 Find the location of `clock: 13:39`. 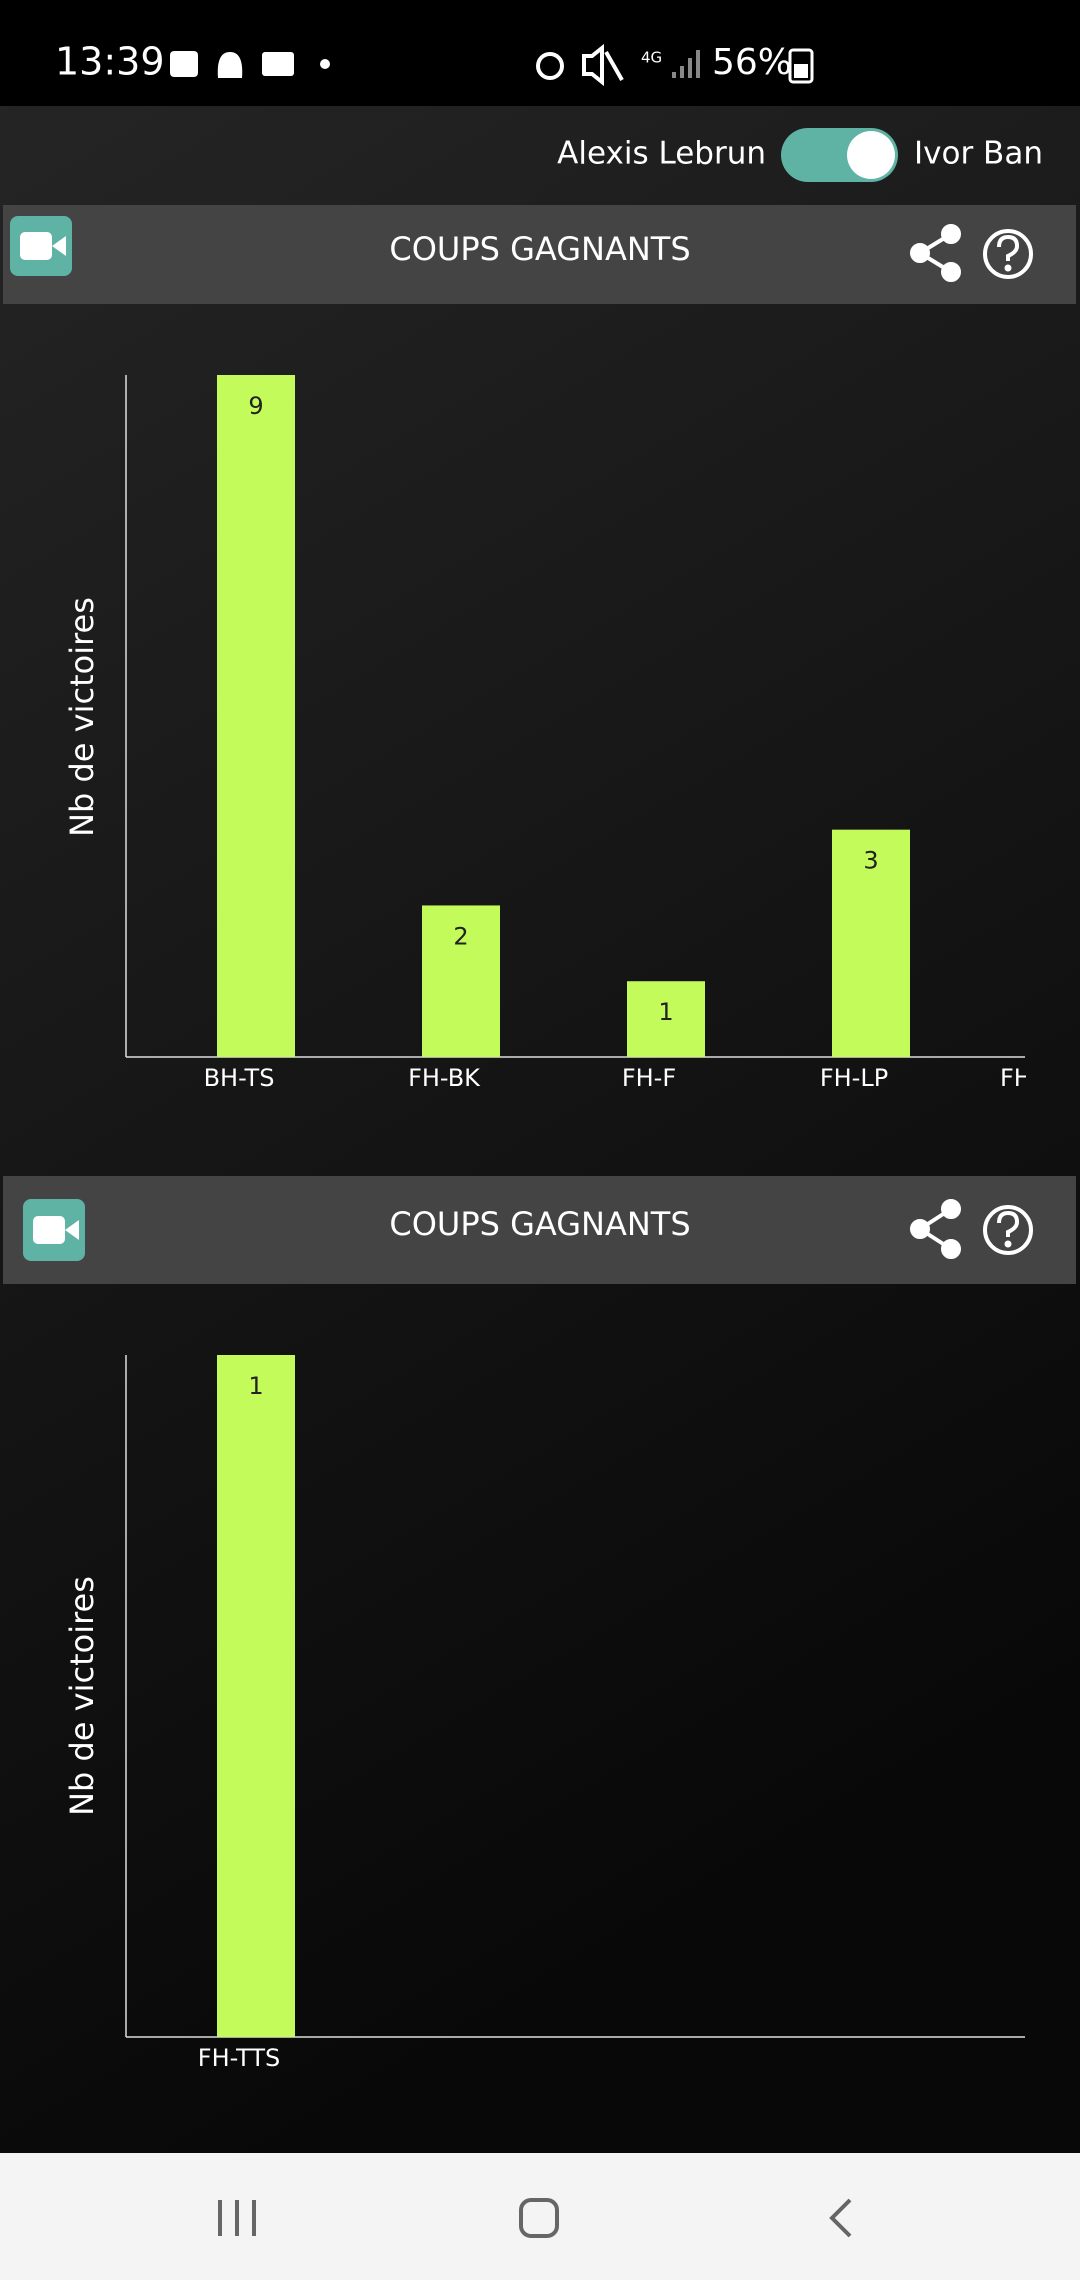

clock: 13:39 is located at coordinates (110, 62).